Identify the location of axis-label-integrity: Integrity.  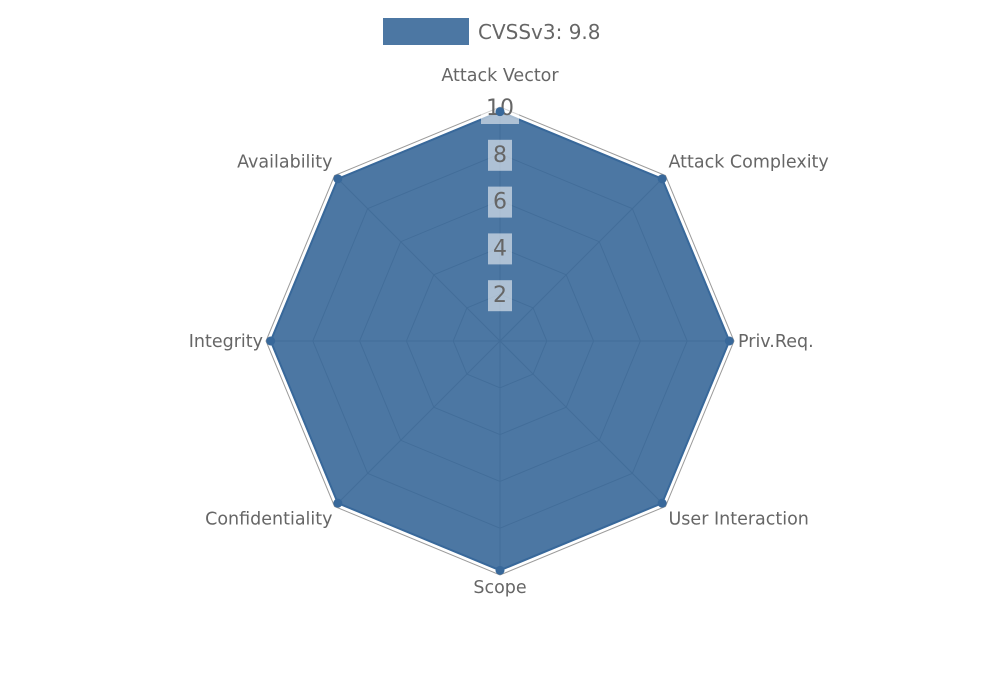
(226, 342).